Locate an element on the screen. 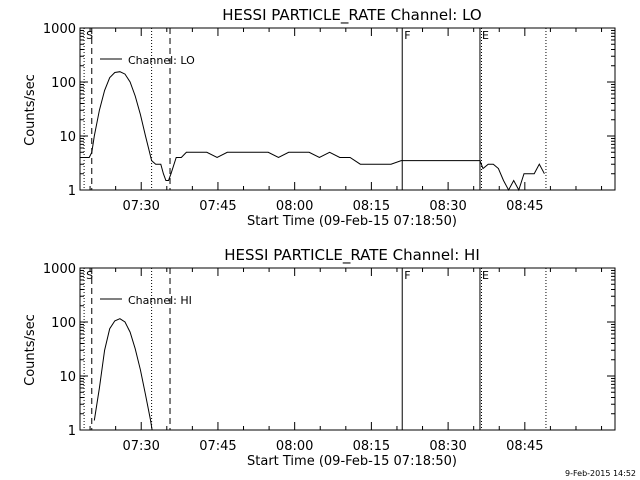 Image resolution: width=640 pixels, height=480 pixels. panel-hi-legend-label: Channel: HI is located at coordinates (160, 300).